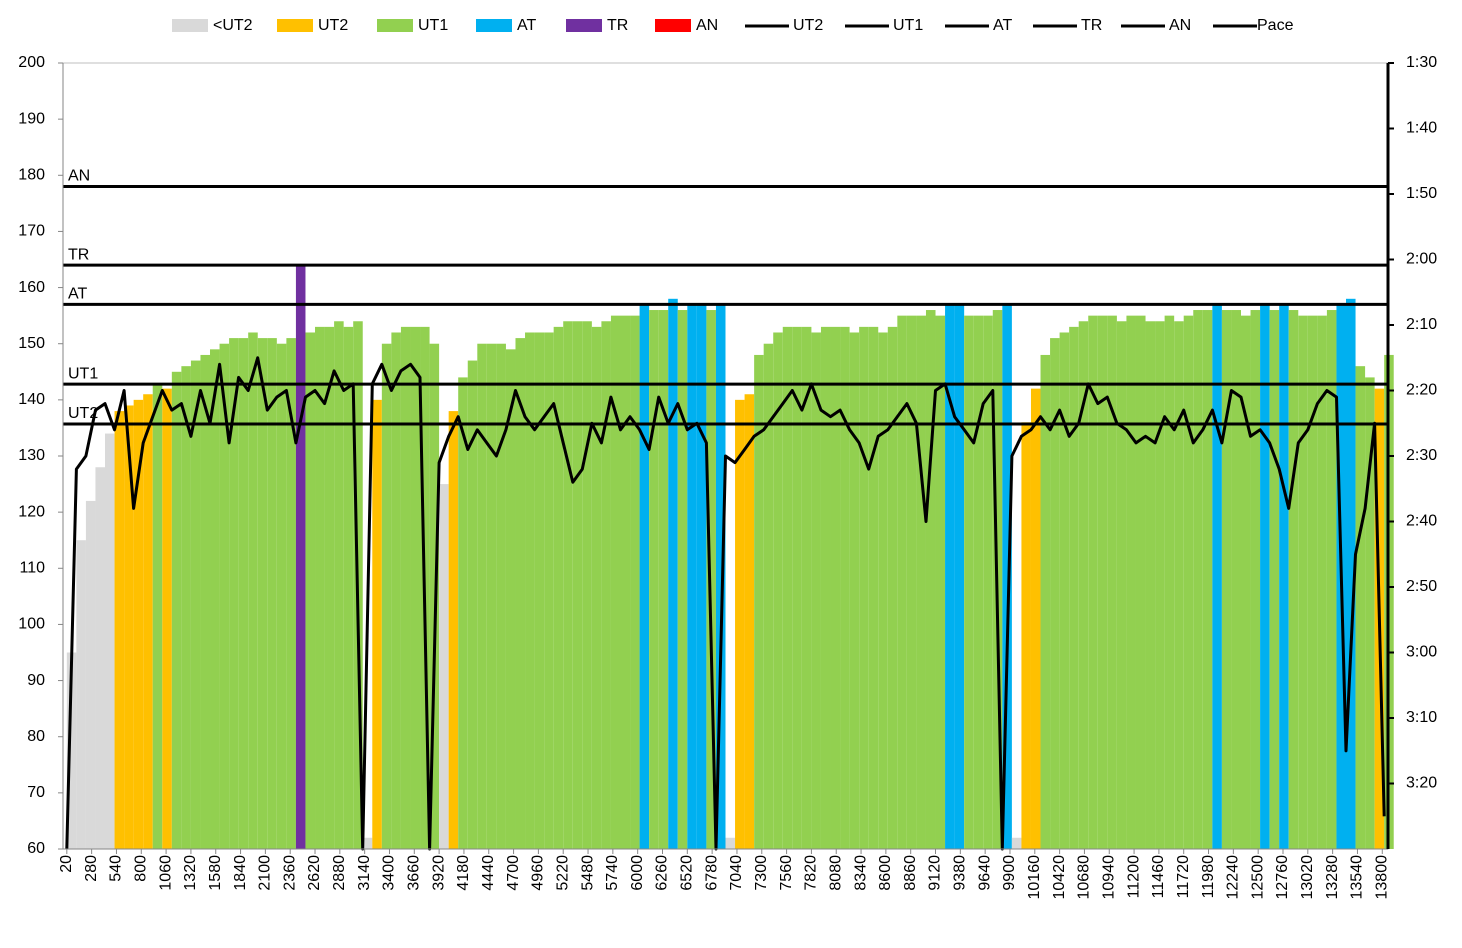  Describe the element at coordinates (116, 868) in the screenshot. I see `x-tick-label: 540` at that location.